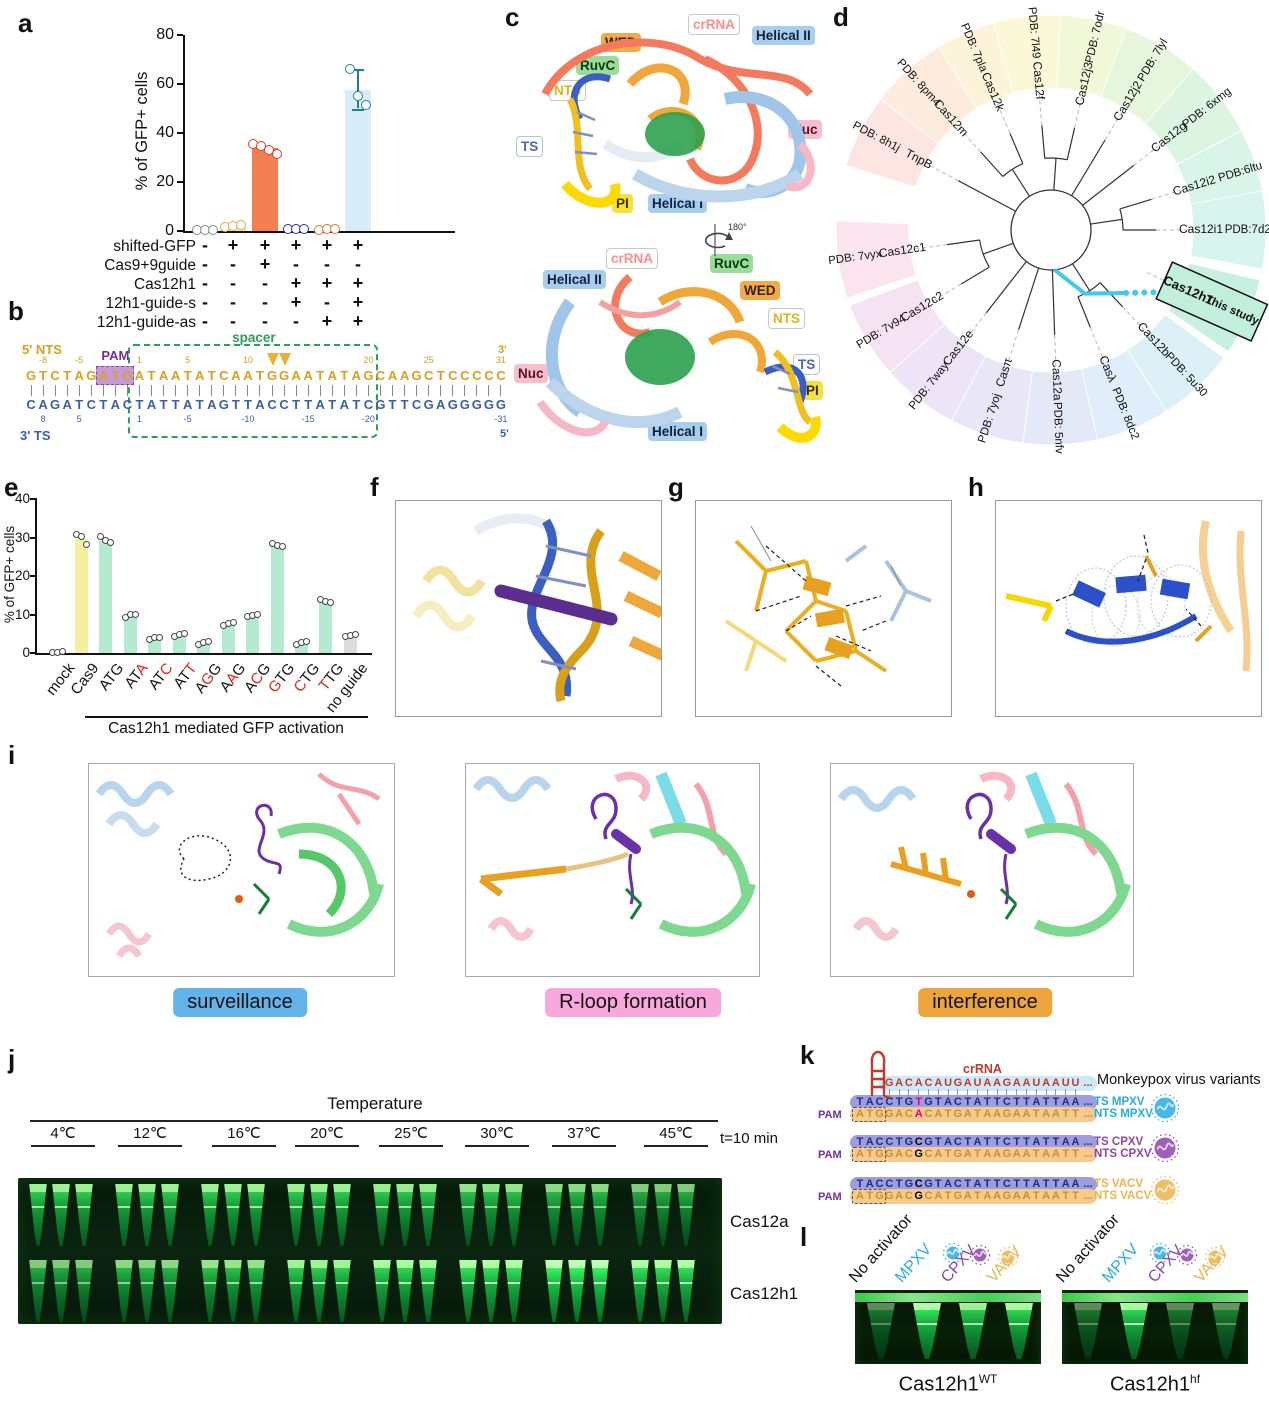  Describe the element at coordinates (988, 1083) in the screenshot. I see `crrna-pill` at that location.